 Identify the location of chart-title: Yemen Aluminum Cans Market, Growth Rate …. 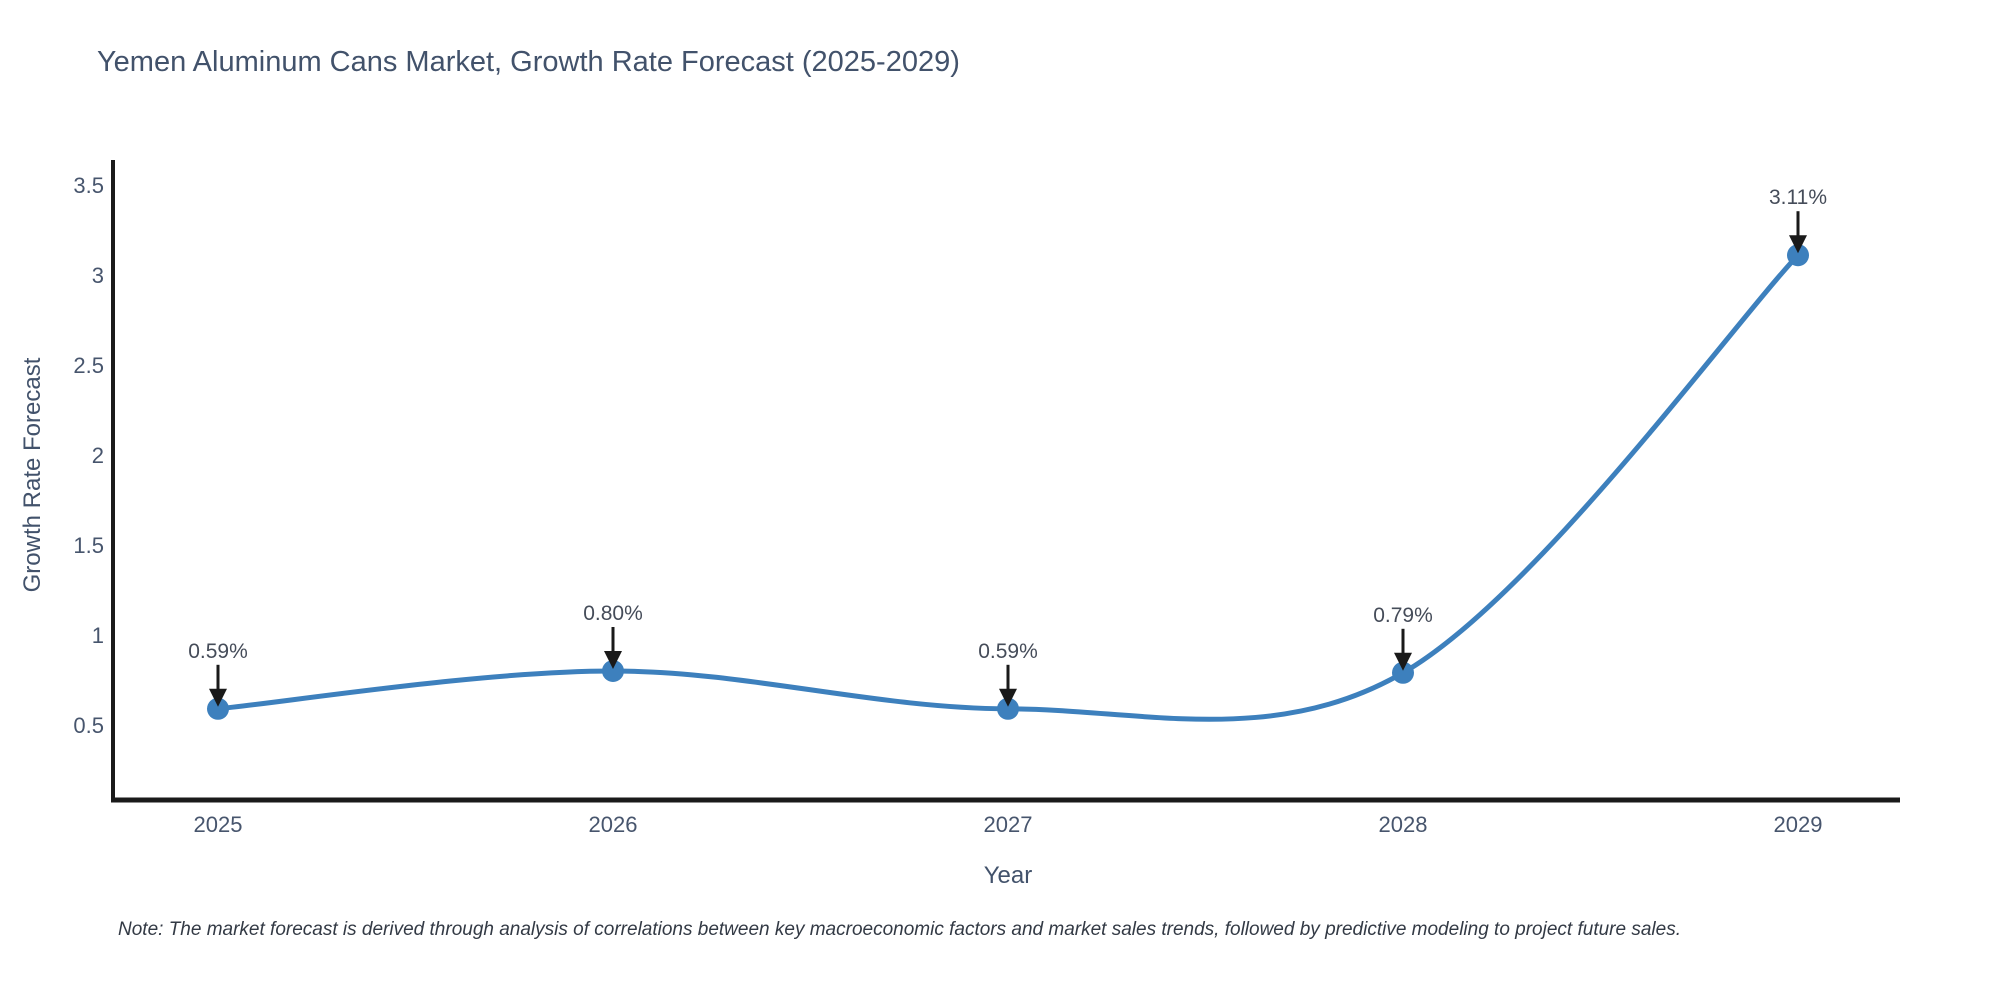
(528, 62).